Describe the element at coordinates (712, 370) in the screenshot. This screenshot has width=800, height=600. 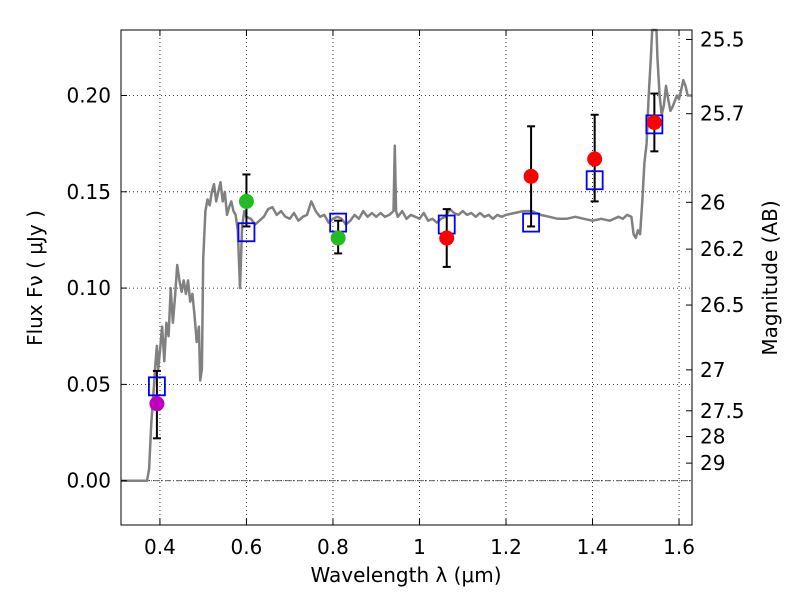
I see `magnitude-tick-label: 27` at that location.